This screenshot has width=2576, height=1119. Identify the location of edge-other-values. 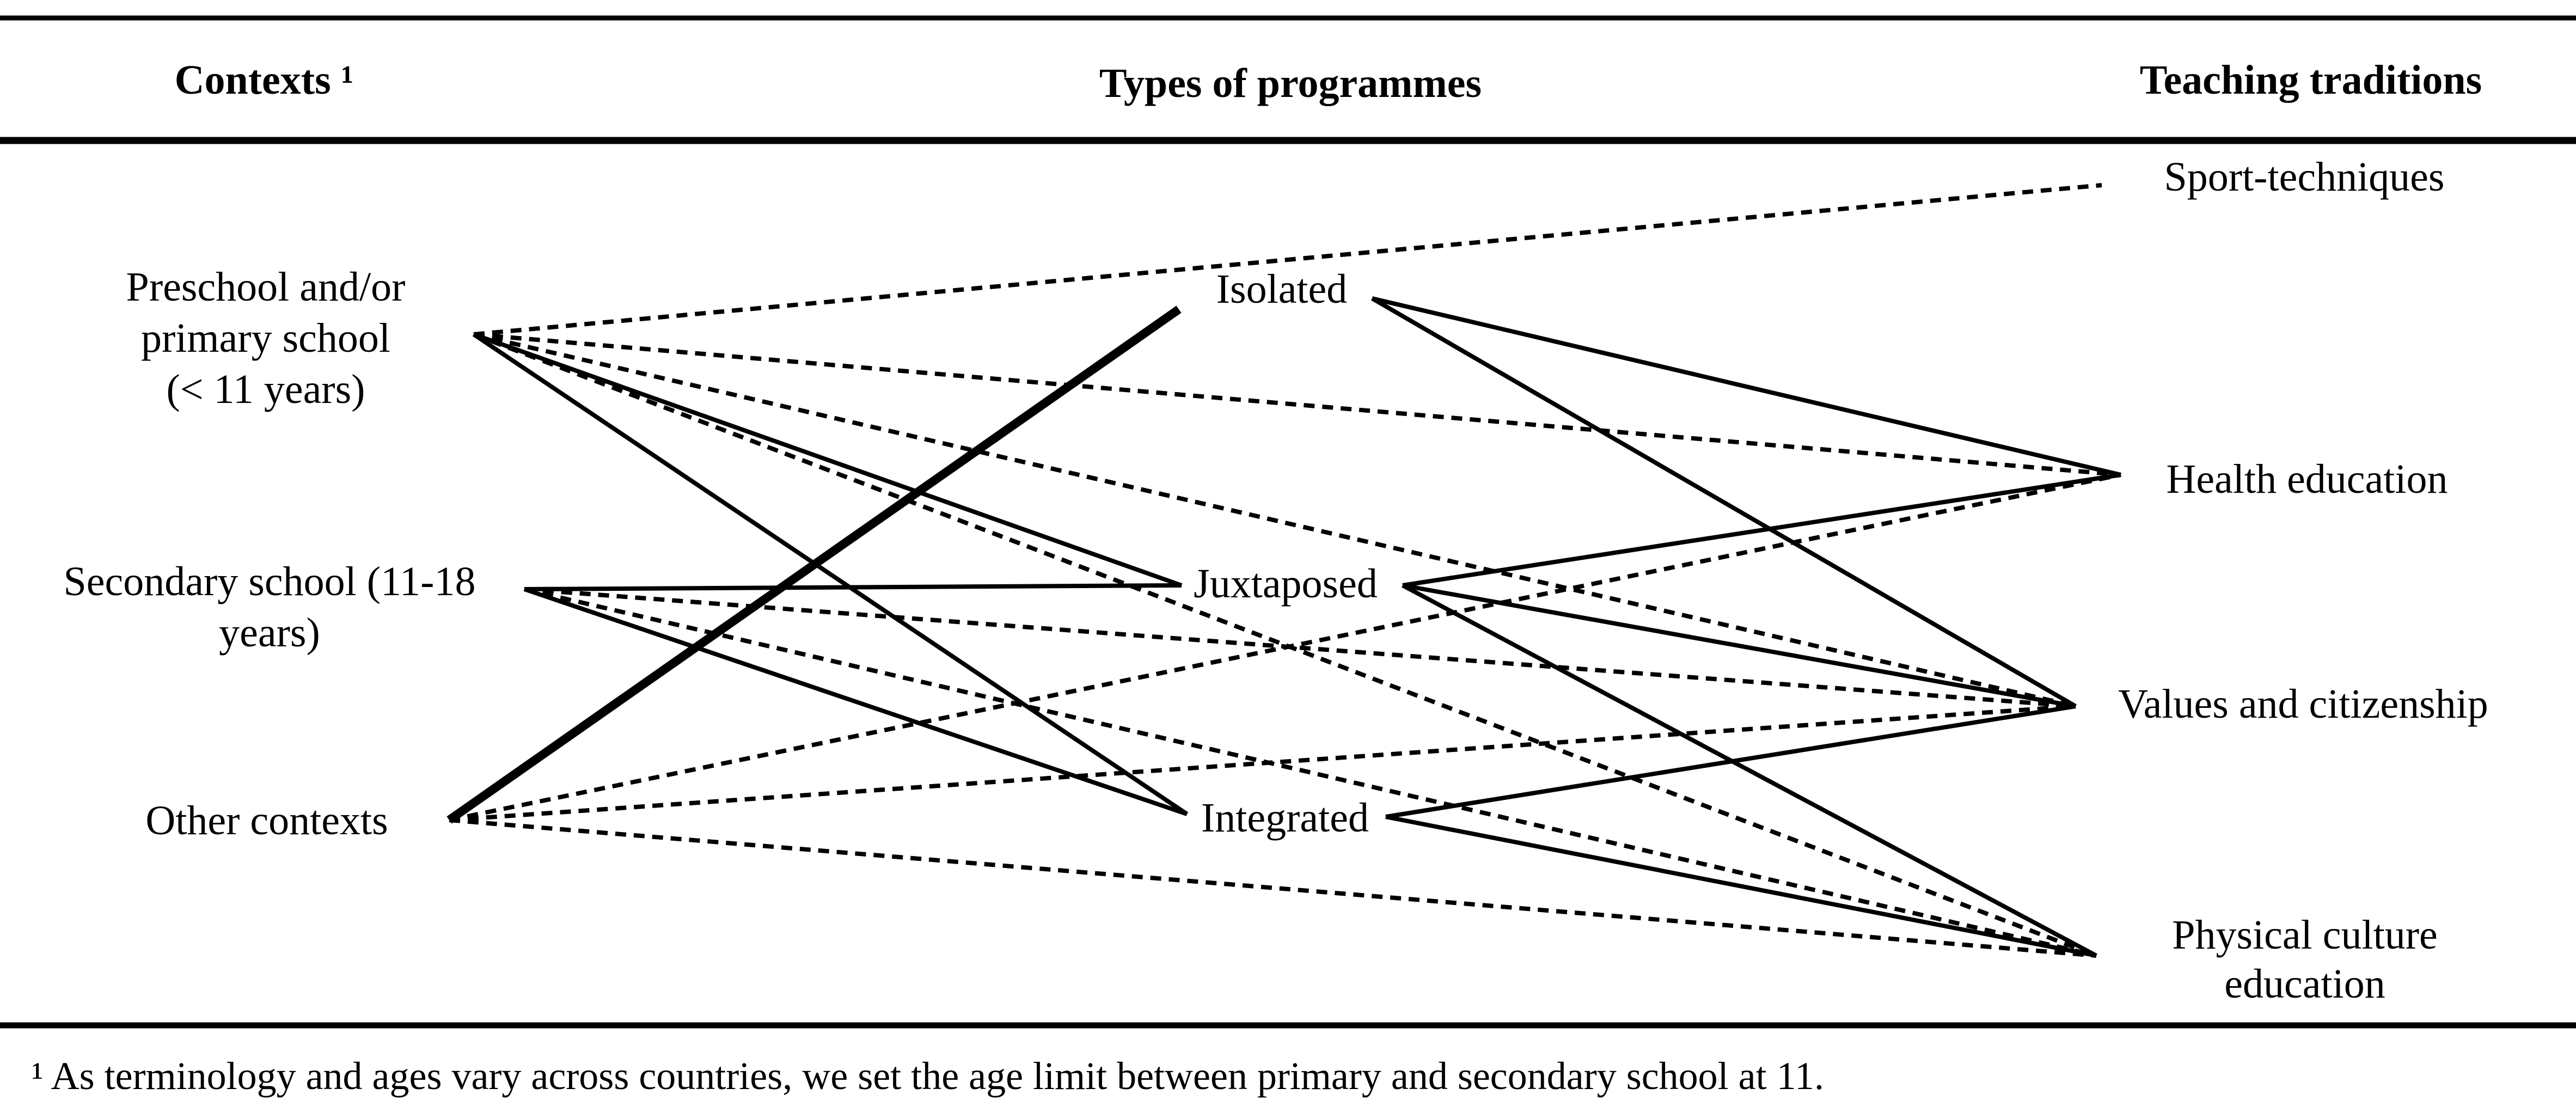
(1262, 763).